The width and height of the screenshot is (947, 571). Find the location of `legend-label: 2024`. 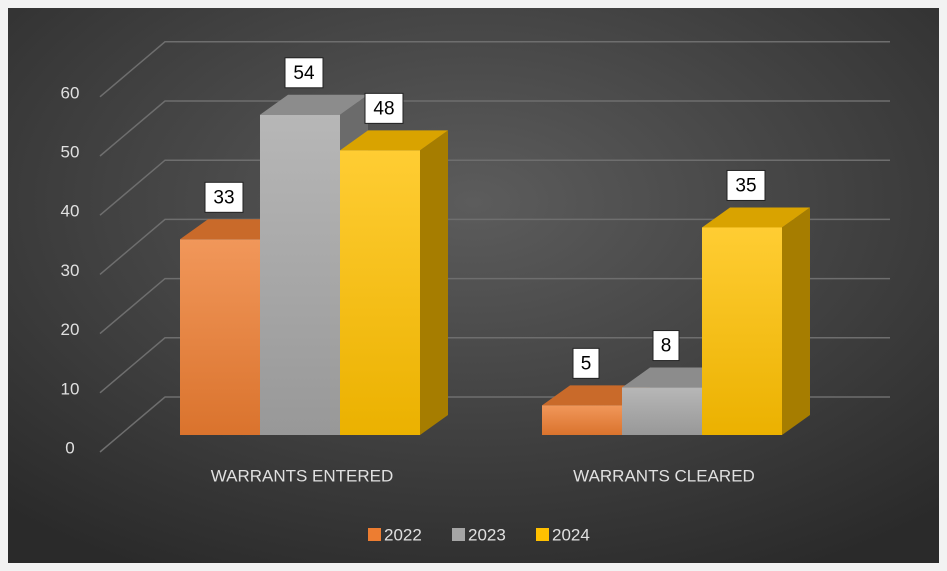

legend-label: 2024 is located at coordinates (571, 534).